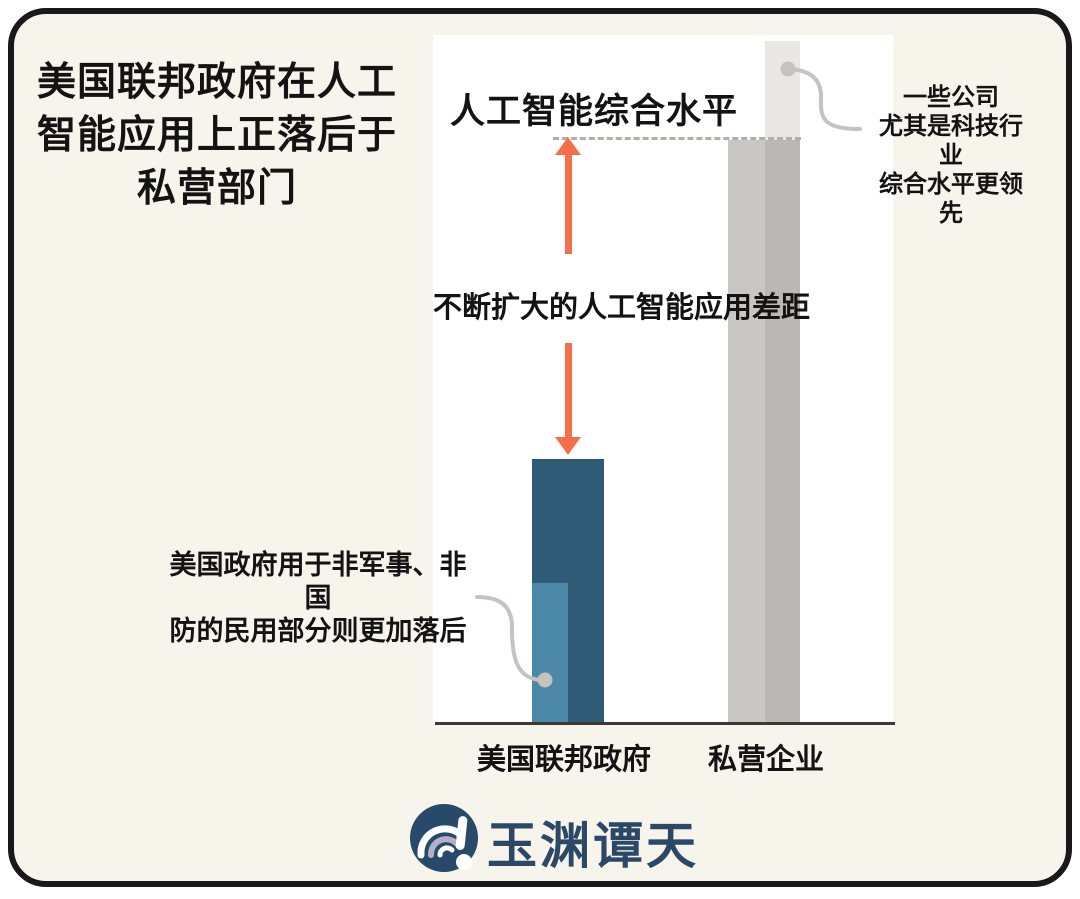 This screenshot has width=1080, height=899. I want to click on gap-arrow-up-shaft, so click(568, 204).